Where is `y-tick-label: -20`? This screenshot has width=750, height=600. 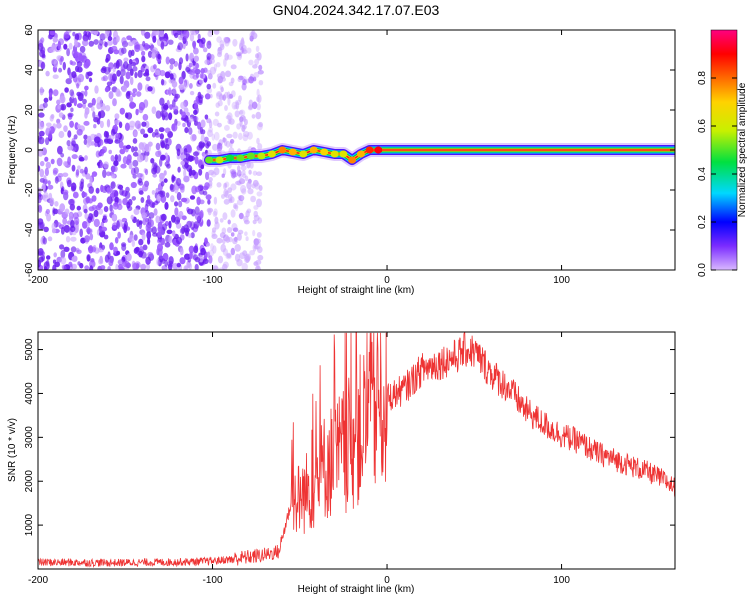
y-tick-label: -20 is located at coordinates (29, 189).